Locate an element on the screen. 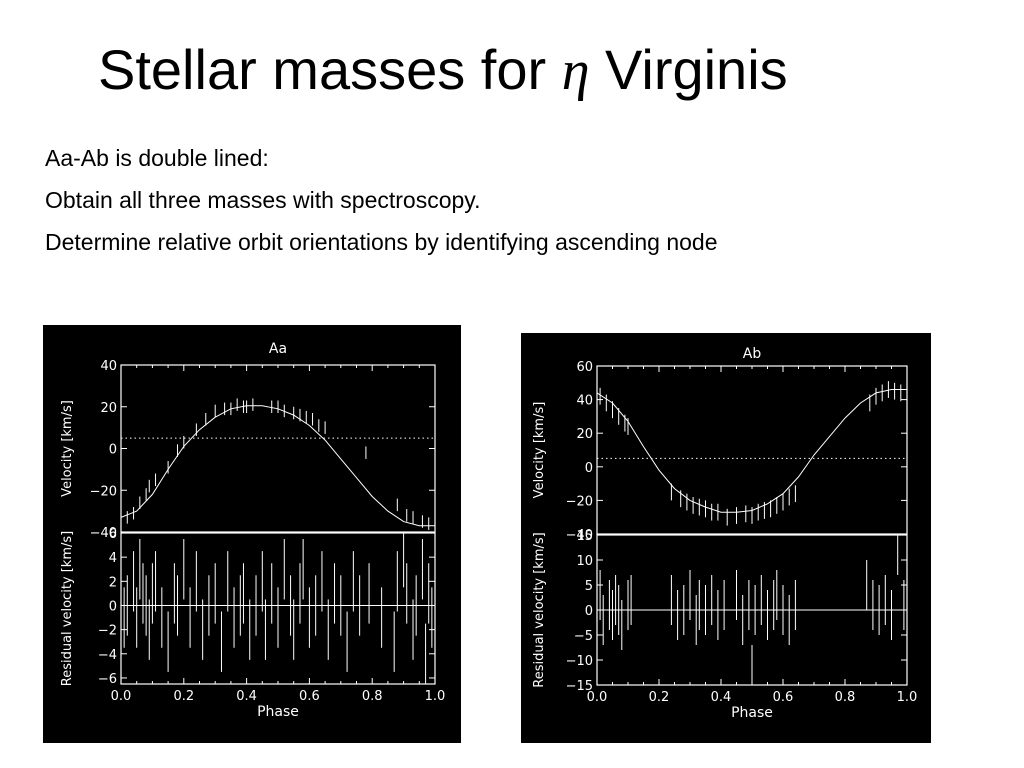 Image resolution: width=1024 pixels, height=768 pixels. ab-bottom-y-tick-label: 15 is located at coordinates (584, 536).